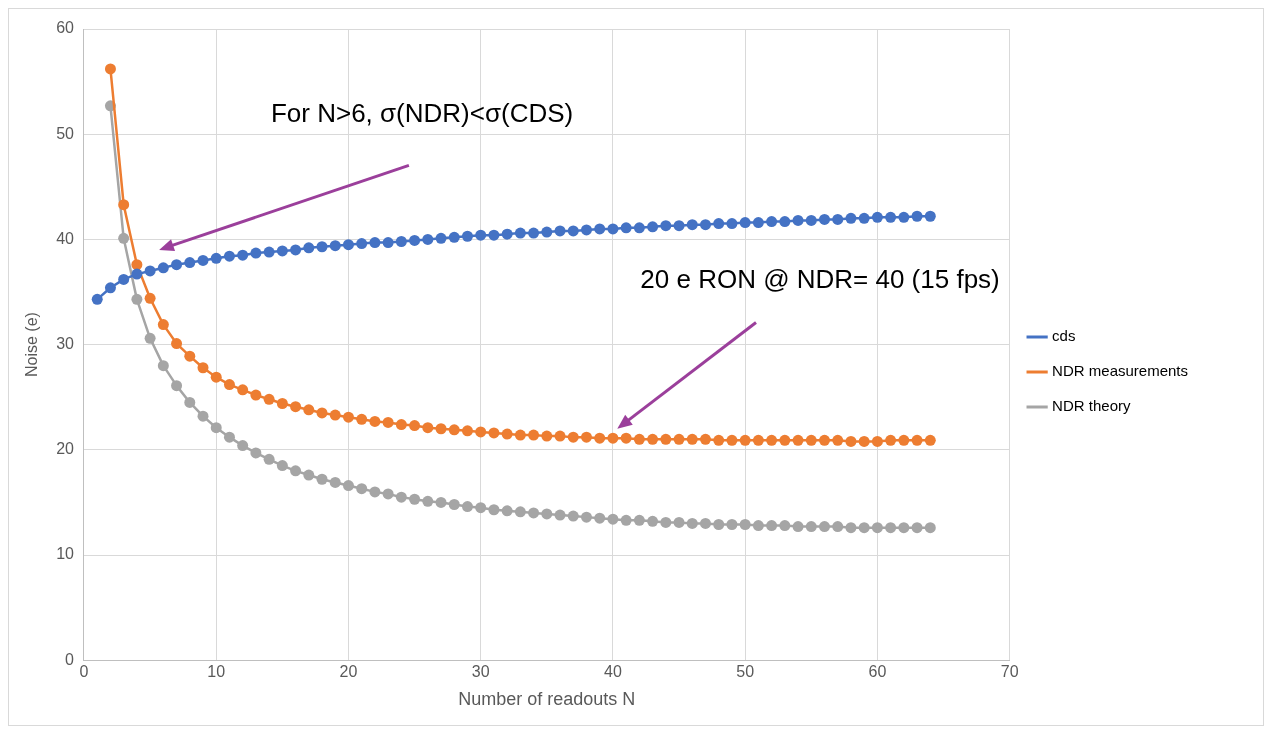 The image size is (1274, 738). I want to click on y-tick-label: 0, so click(70, 659).